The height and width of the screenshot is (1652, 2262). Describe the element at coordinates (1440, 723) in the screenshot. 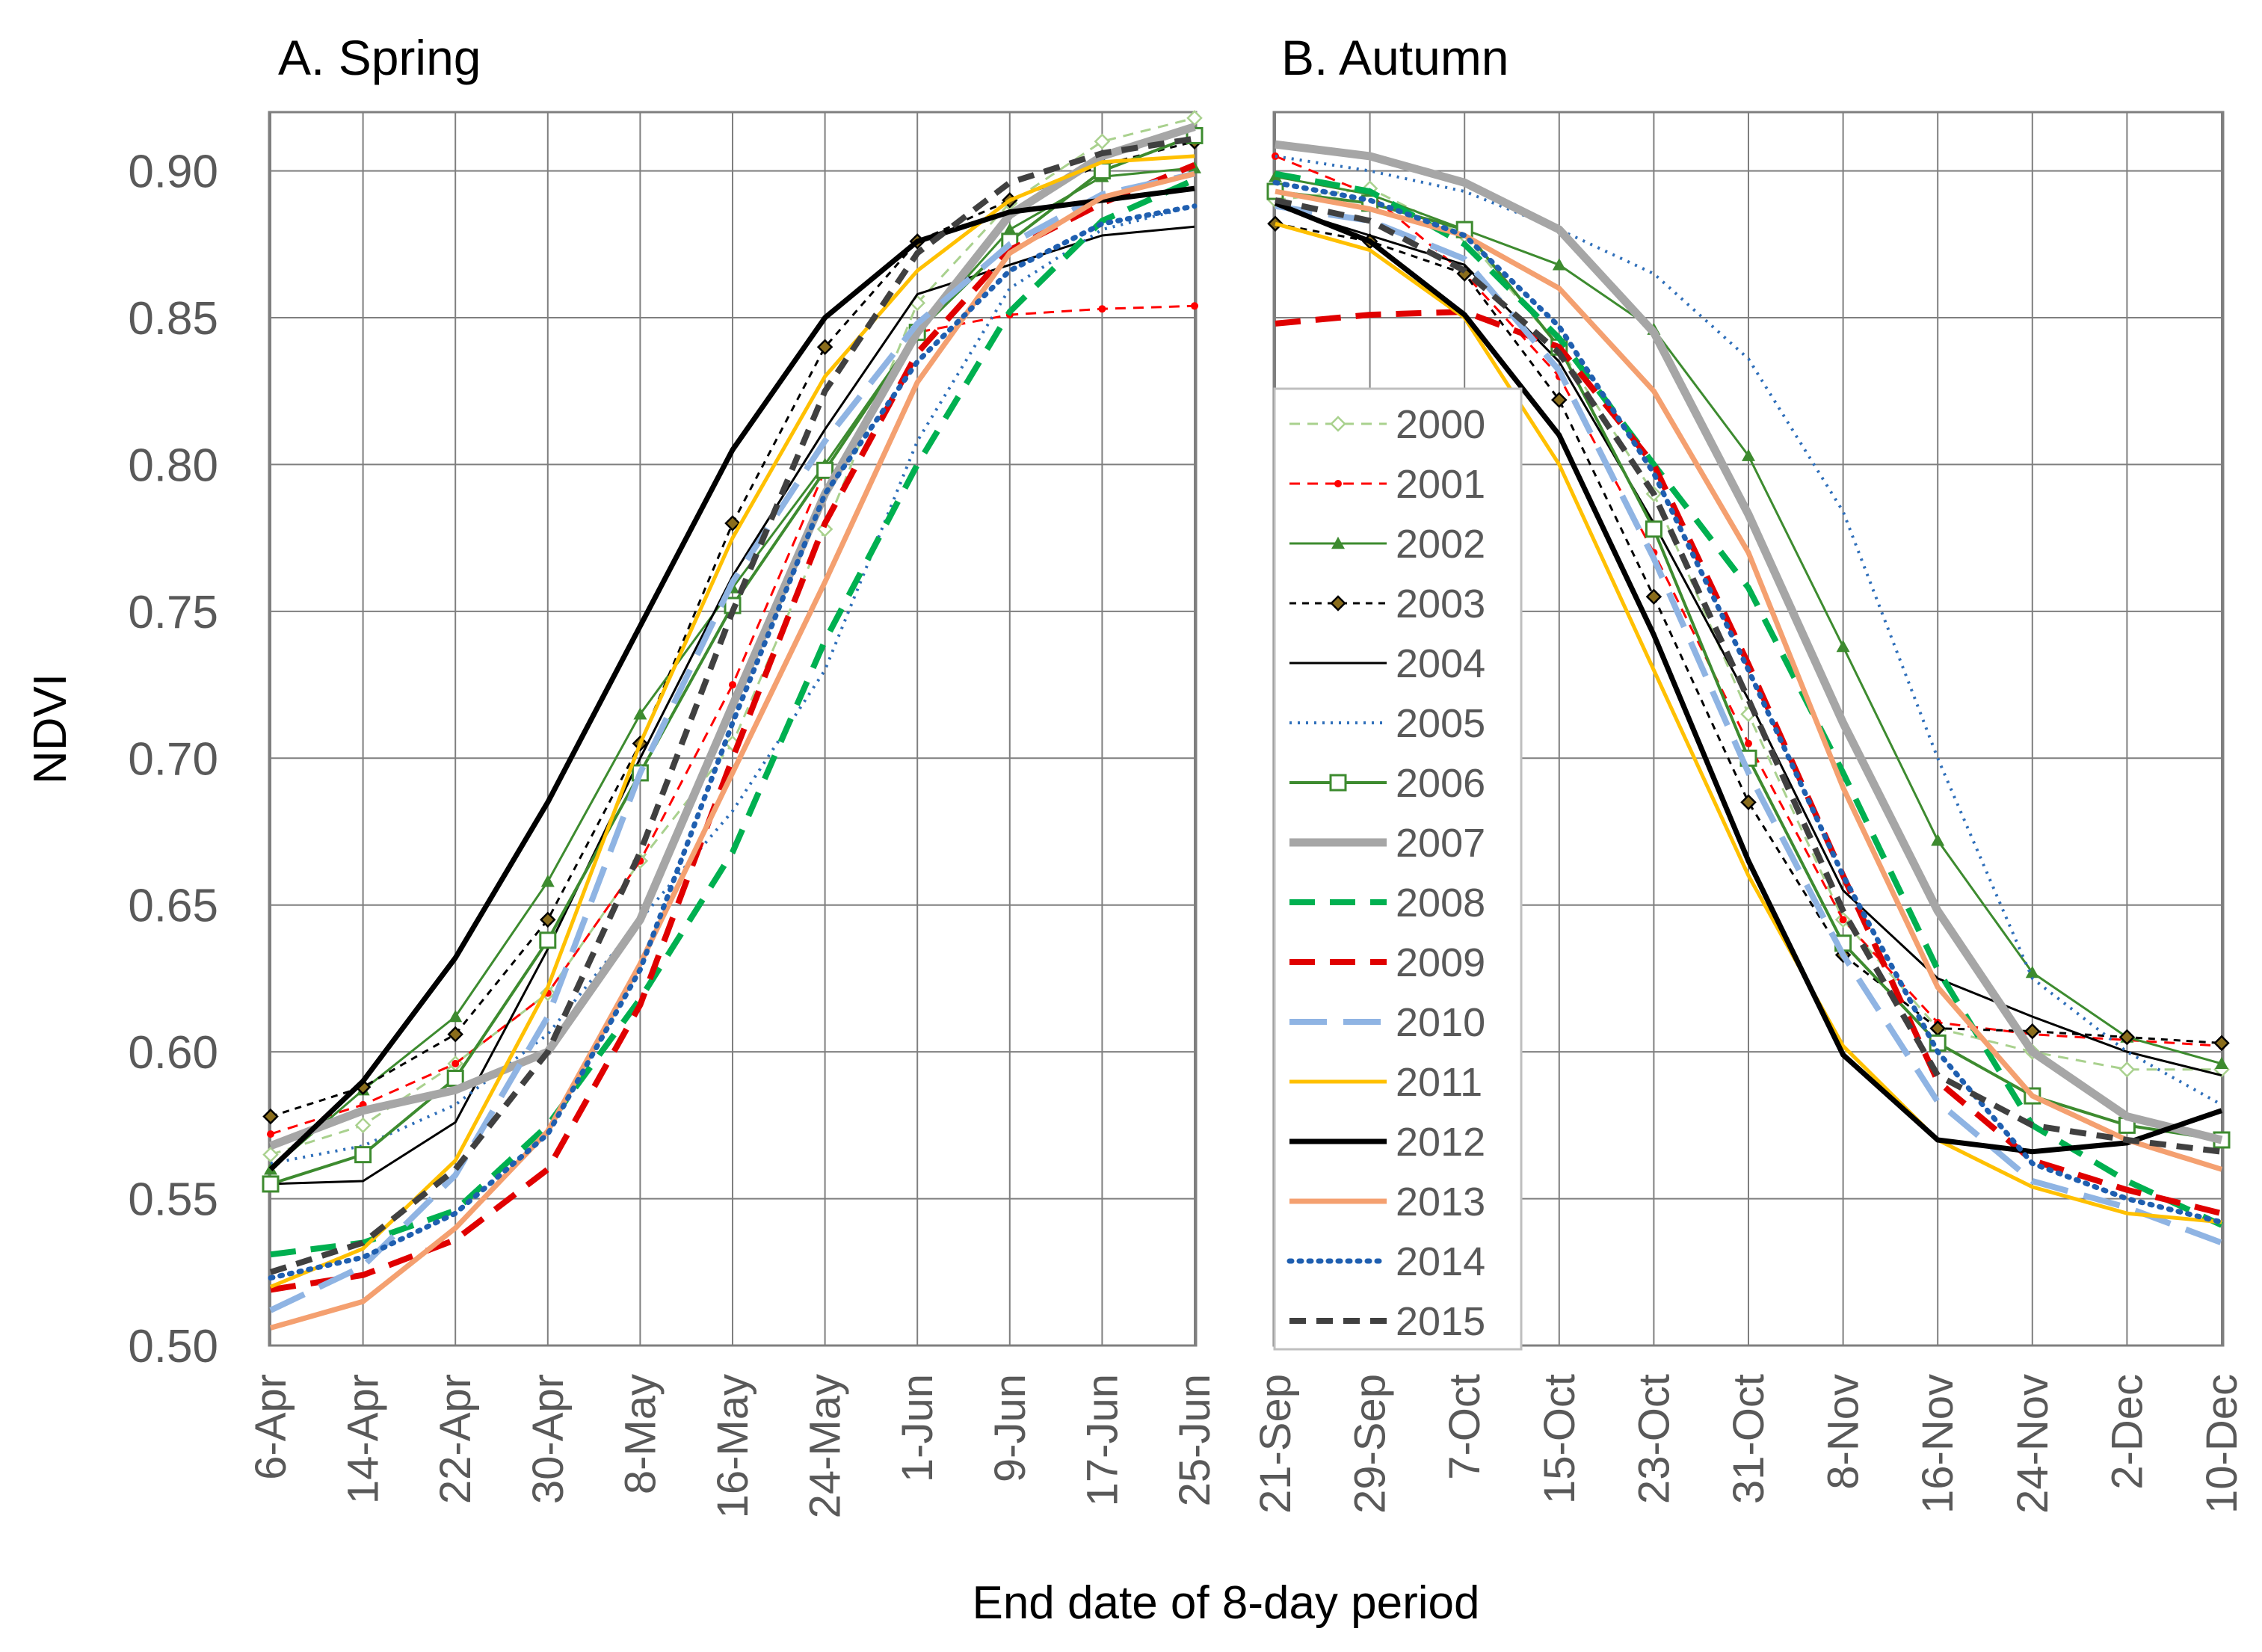

I see `legend-label-2005: 2005` at that location.